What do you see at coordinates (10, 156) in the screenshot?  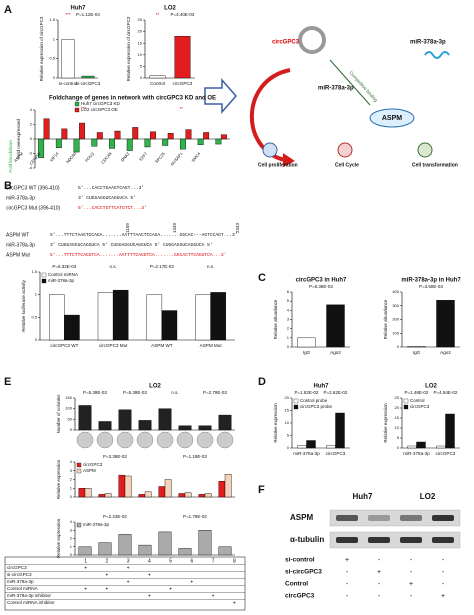 I see `y-axis-label: Fold knockdown` at bounding box center [10, 156].